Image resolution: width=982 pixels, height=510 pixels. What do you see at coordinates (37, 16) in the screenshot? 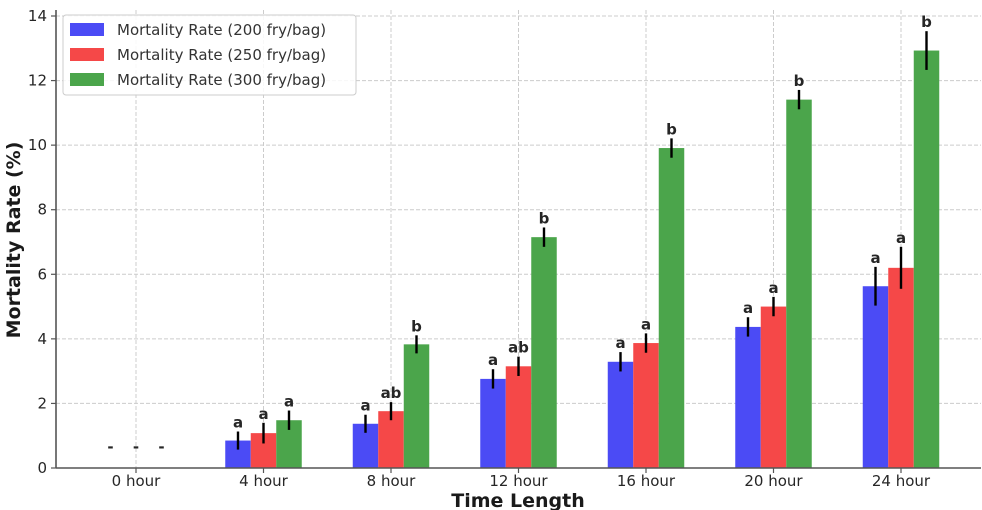
I see `y-tick-label: 14` at bounding box center [37, 16].